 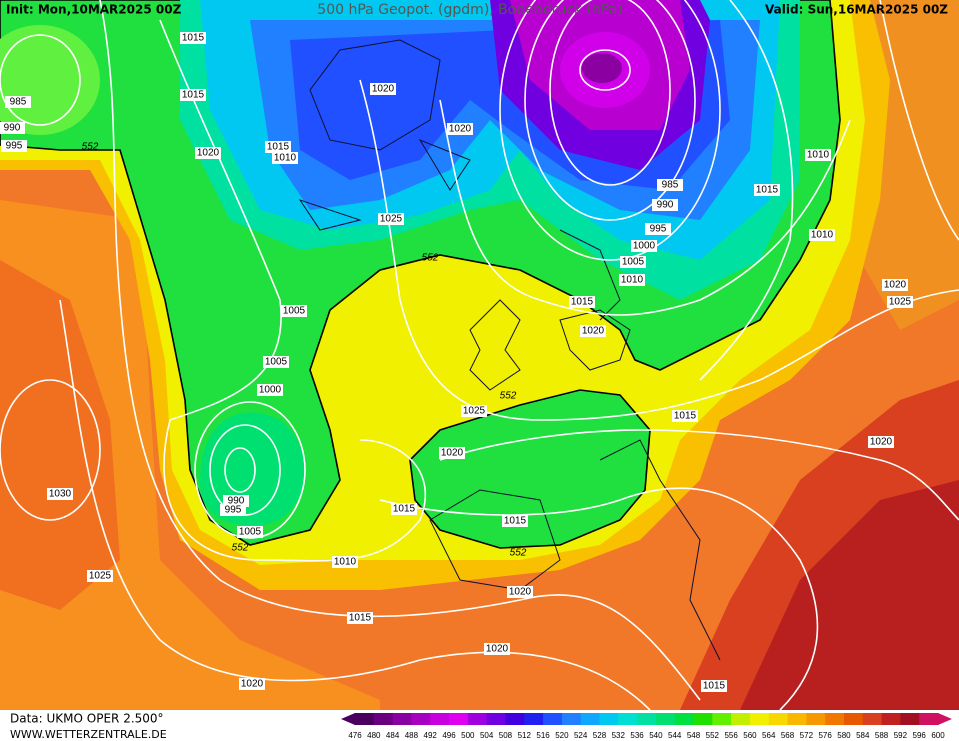 I want to click on data-source: Data: UKMO OPER 2.500°, so click(x=87, y=719).